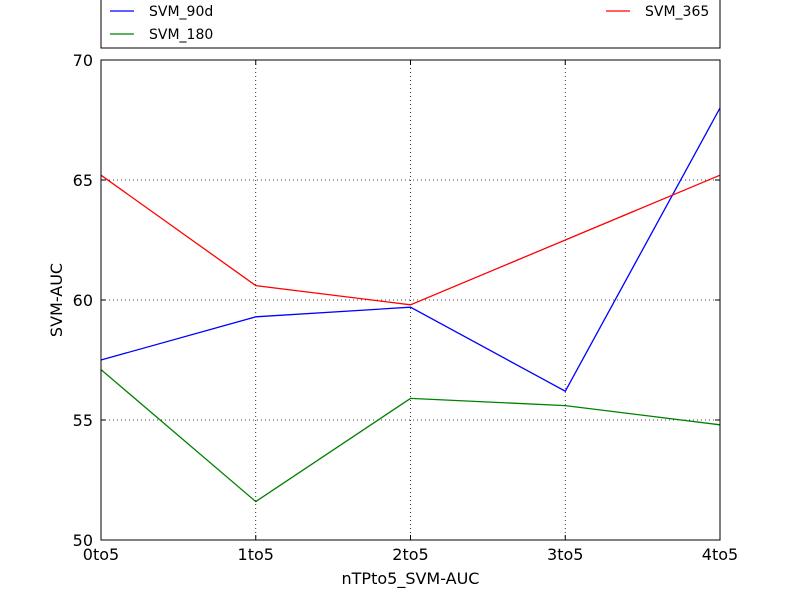 The image size is (800, 600). What do you see at coordinates (83, 60) in the screenshot?
I see `y-tick-label: 70` at bounding box center [83, 60].